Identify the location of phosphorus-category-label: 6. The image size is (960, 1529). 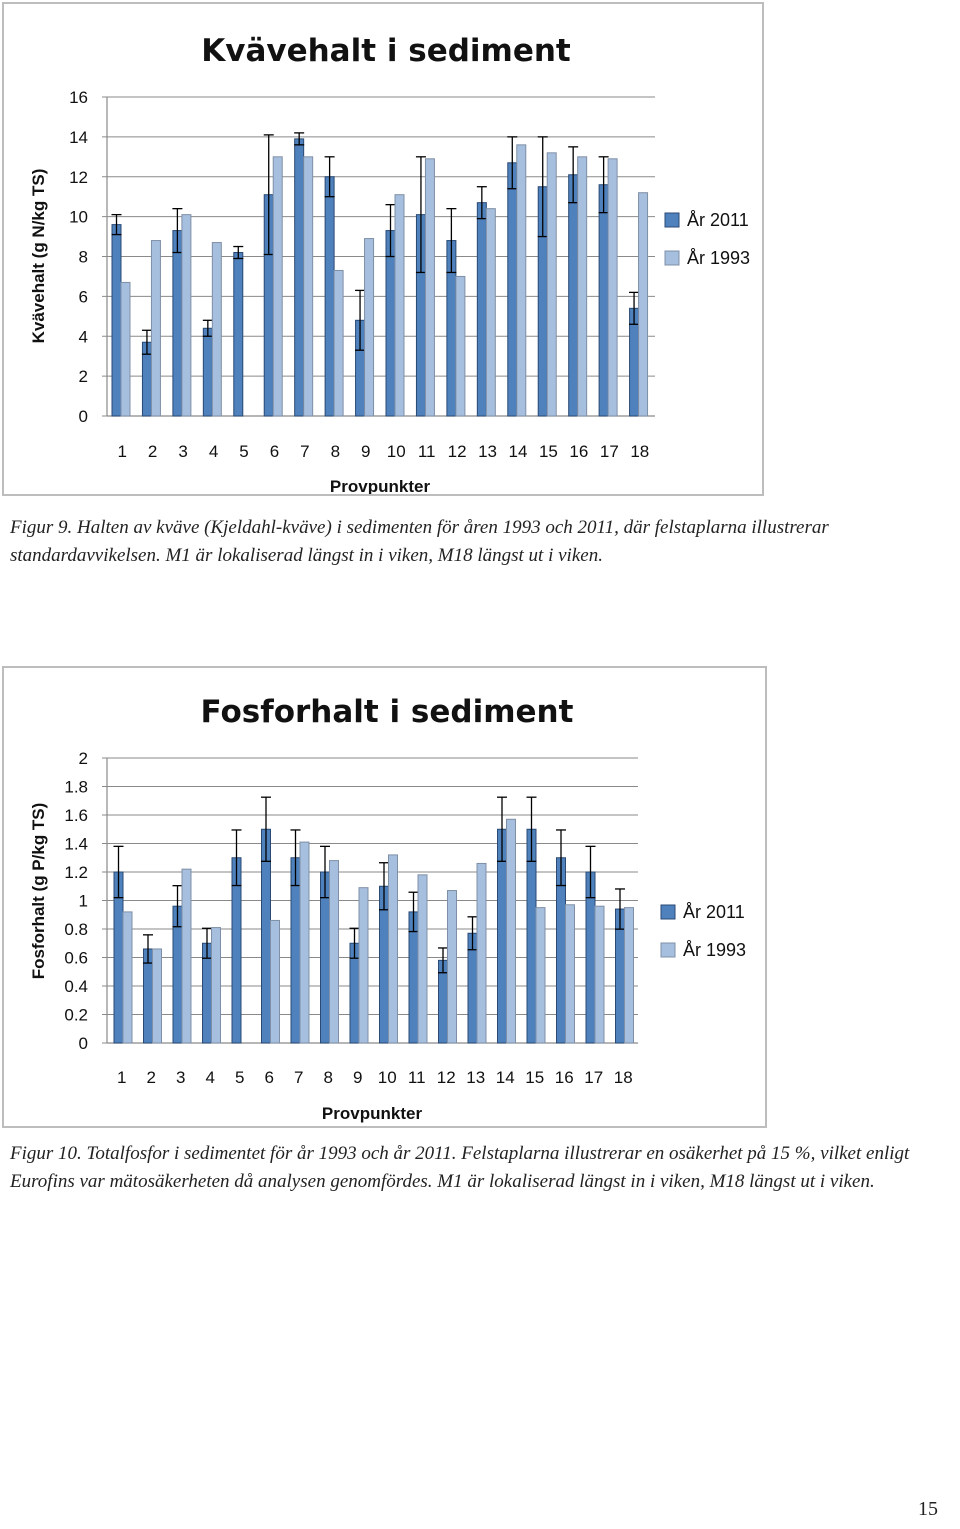
(269, 1077).